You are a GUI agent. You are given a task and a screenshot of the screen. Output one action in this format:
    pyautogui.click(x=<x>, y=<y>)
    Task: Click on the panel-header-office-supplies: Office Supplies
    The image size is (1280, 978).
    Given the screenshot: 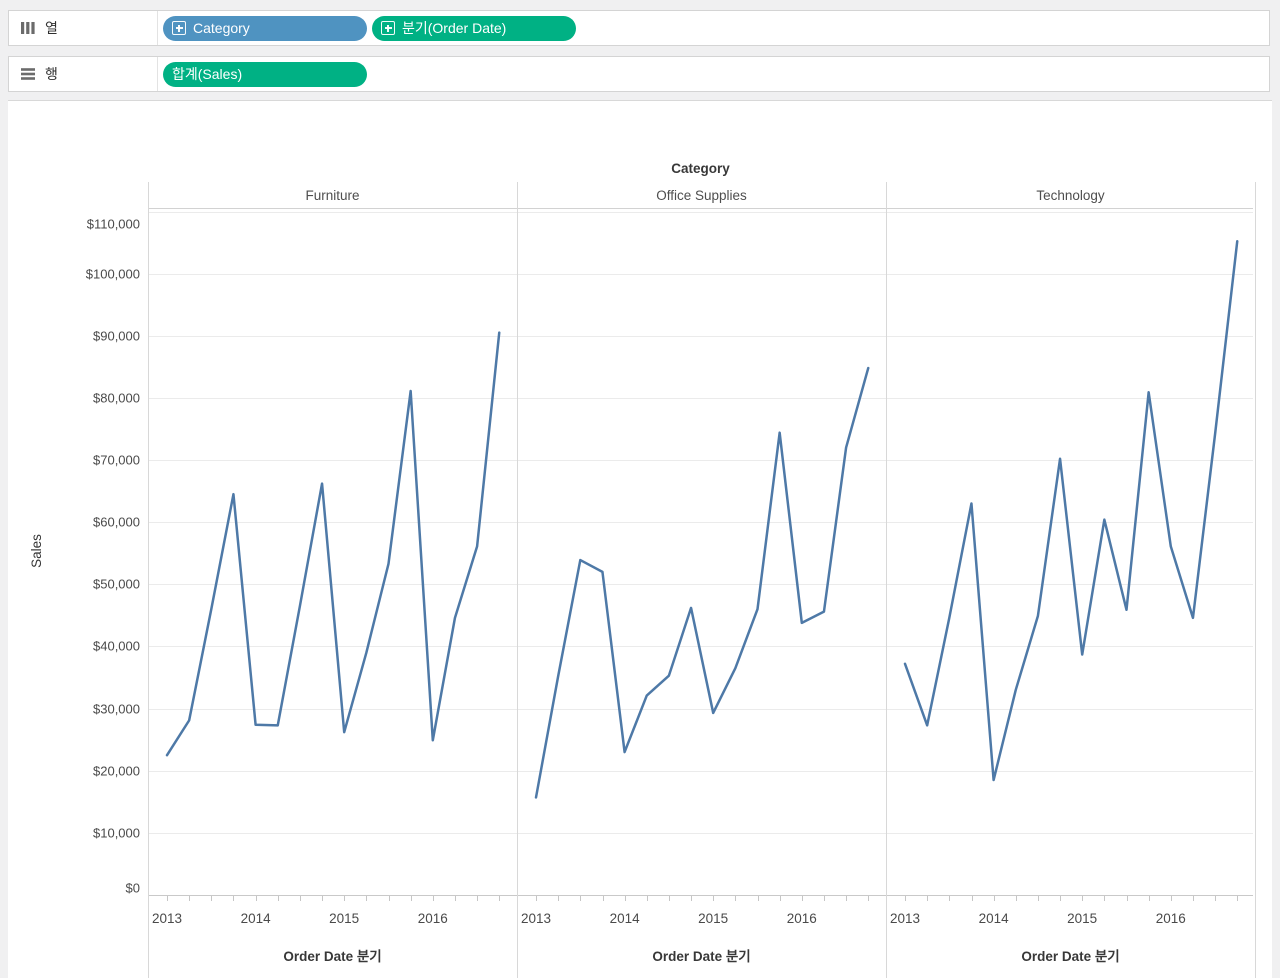 What is the action you would take?
    pyautogui.click(x=701, y=195)
    